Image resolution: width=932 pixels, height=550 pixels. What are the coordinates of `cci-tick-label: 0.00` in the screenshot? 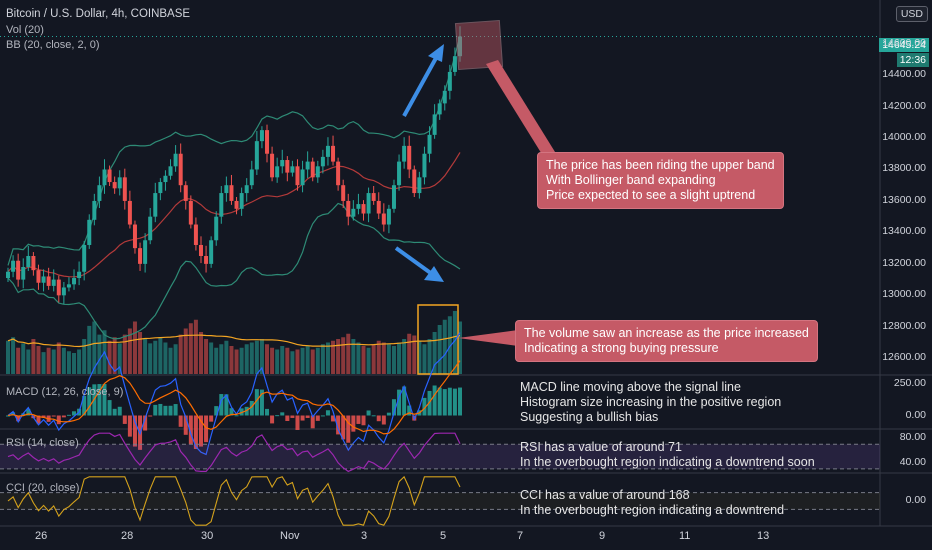 It's located at (915, 500).